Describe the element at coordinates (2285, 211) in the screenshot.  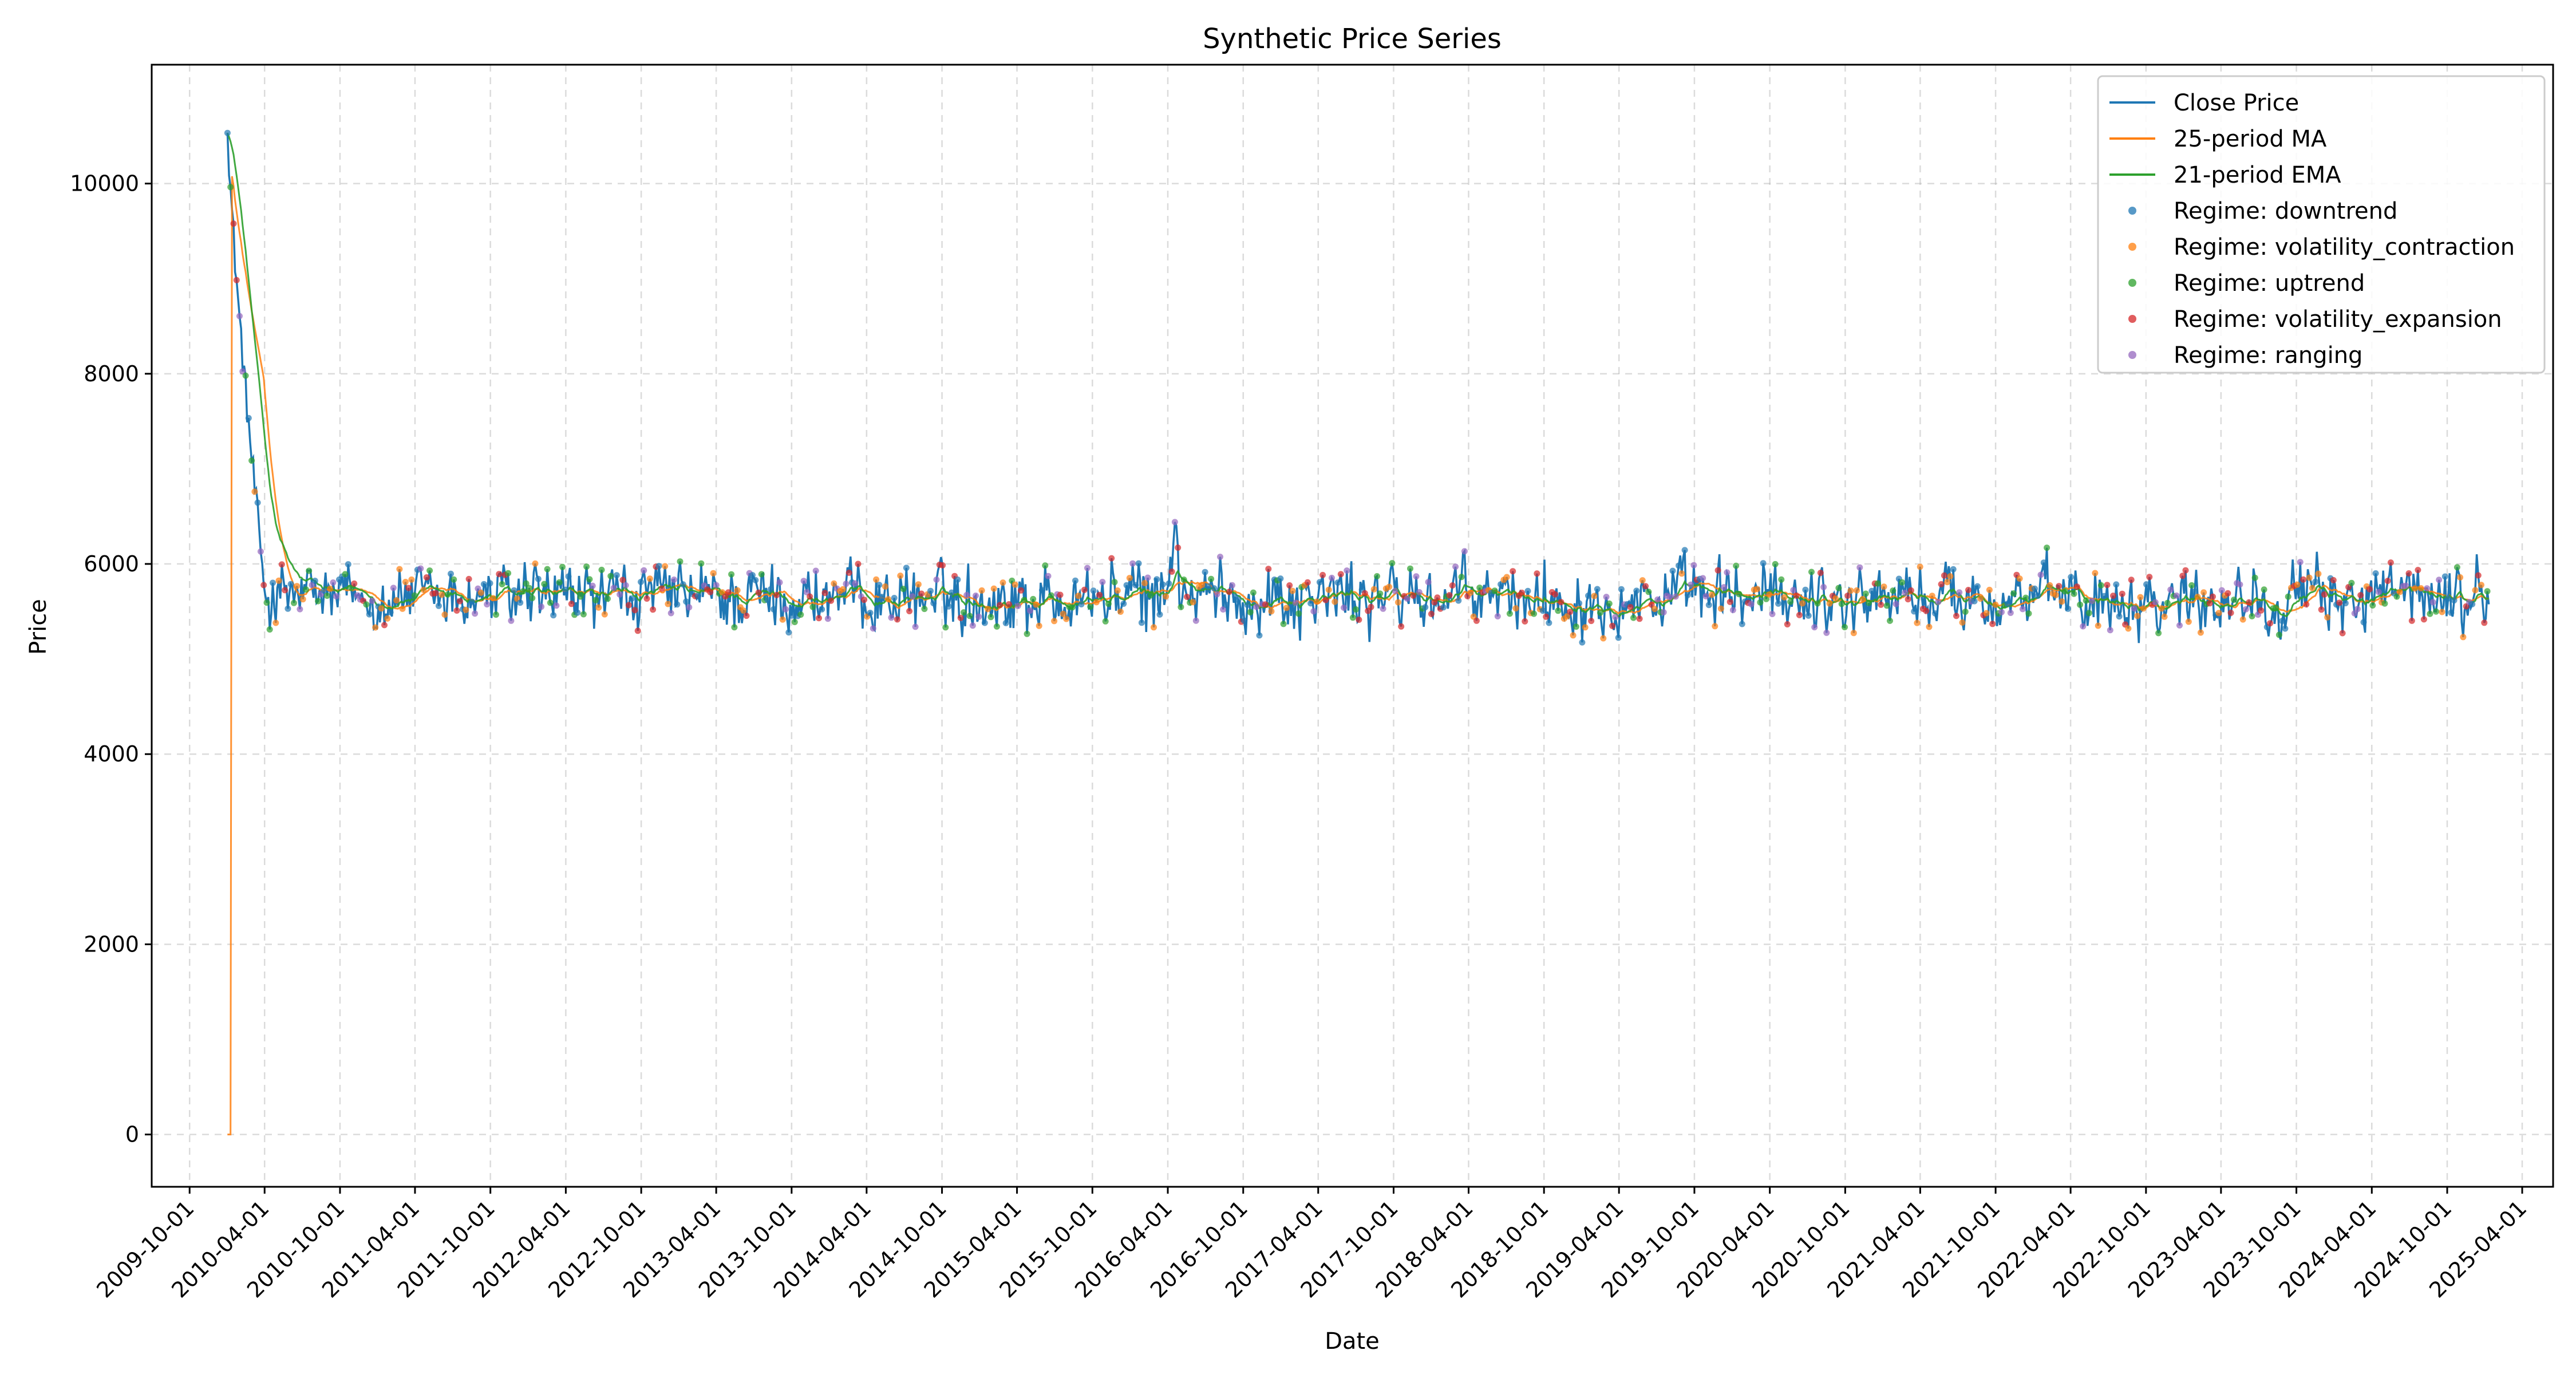
I see `legend-label: Regime: downtrend` at that location.